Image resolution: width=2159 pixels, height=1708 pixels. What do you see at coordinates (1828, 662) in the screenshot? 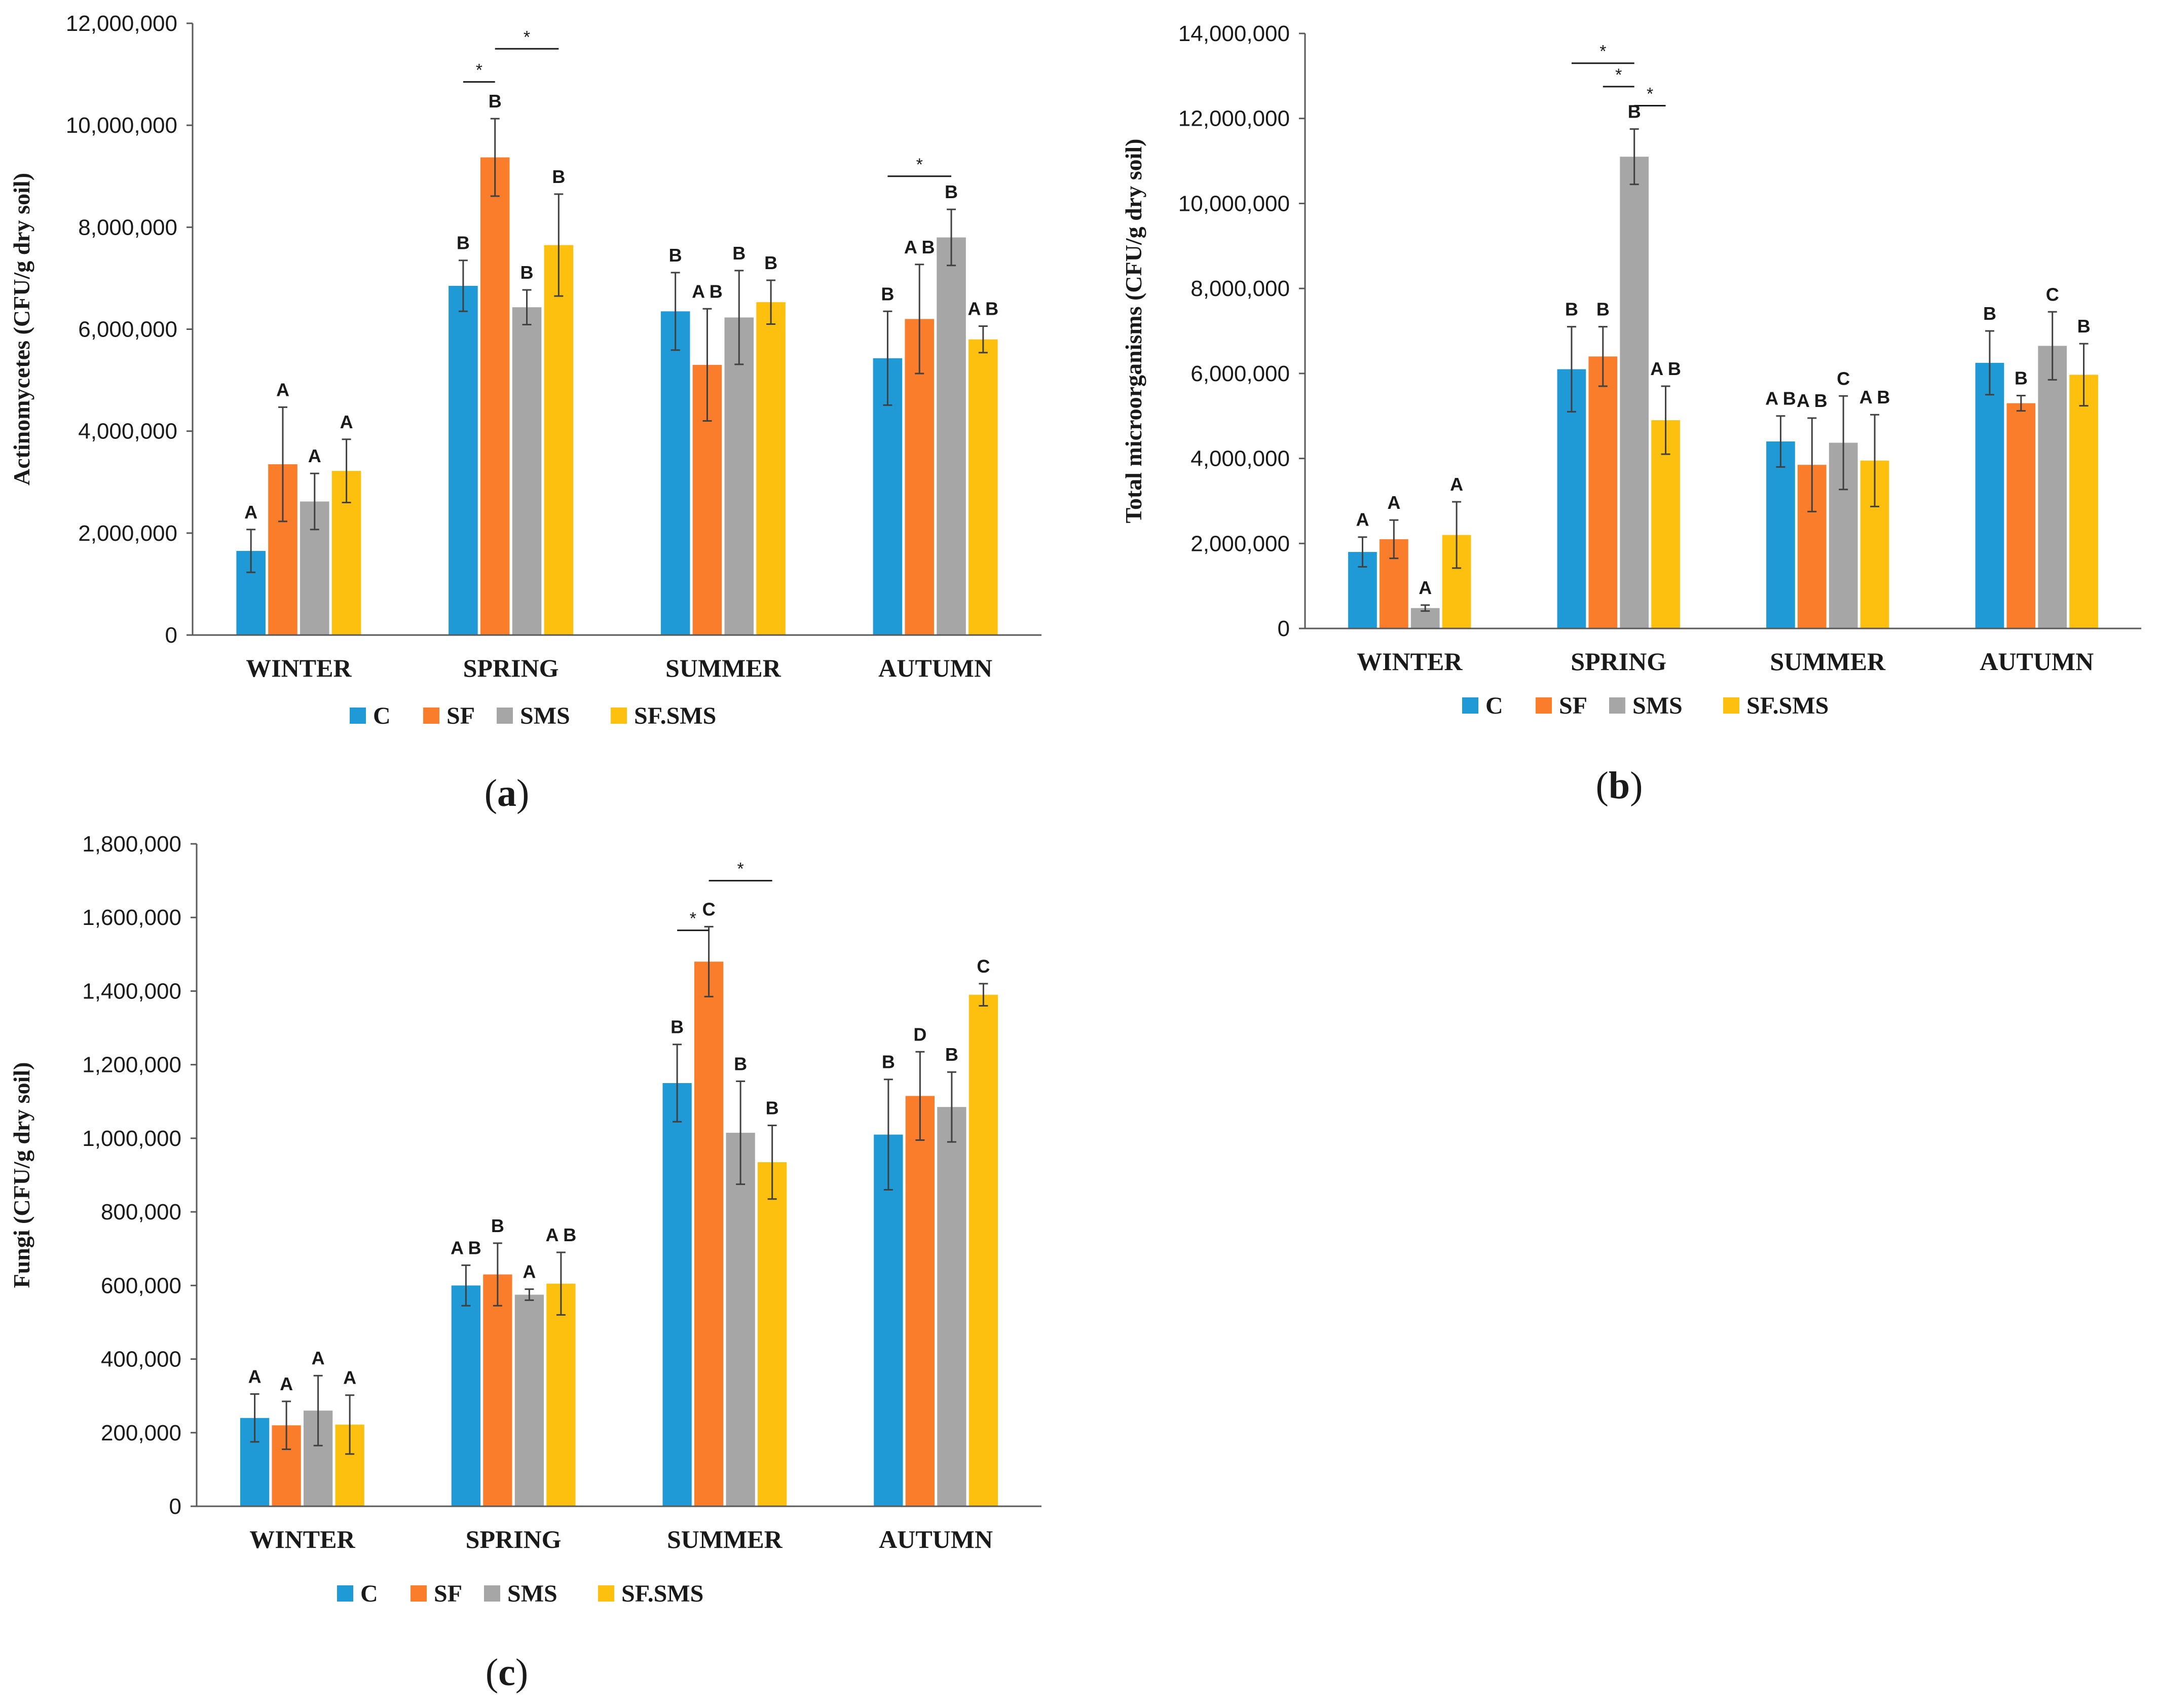
I see `panel-b-x-category-label: SUMMER` at bounding box center [1828, 662].